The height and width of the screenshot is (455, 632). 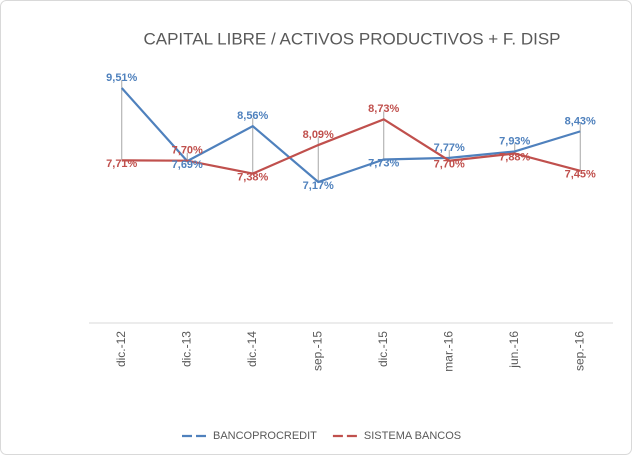 I want to click on x-tick-label: jun.-16, so click(x=514, y=350).